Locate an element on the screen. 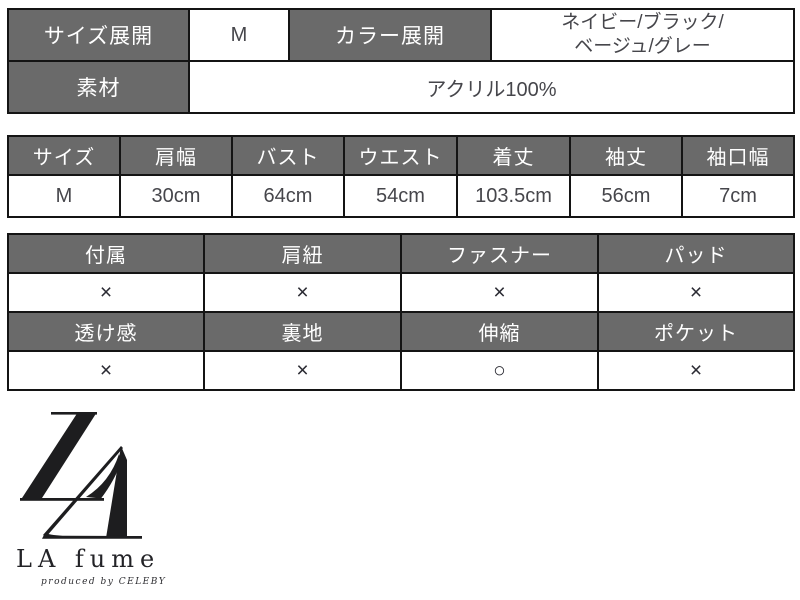 The height and width of the screenshot is (600, 800). value-waist: 54cm is located at coordinates (400, 196).